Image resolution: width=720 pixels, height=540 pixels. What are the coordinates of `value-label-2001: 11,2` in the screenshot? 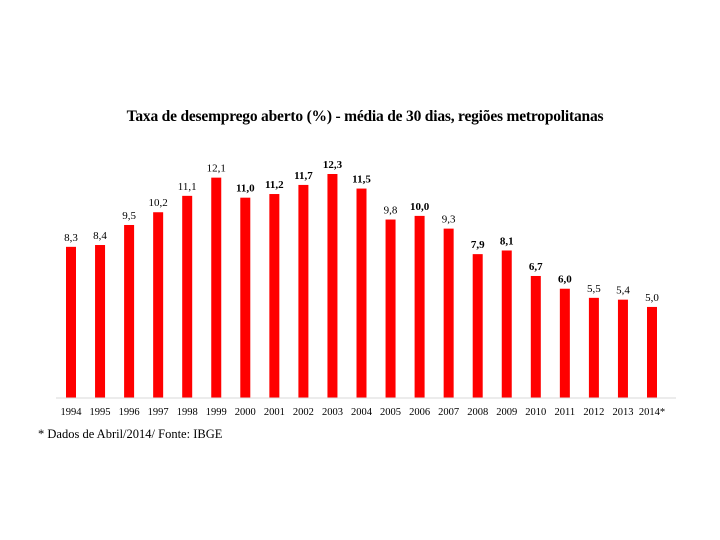 It's located at (274, 185).